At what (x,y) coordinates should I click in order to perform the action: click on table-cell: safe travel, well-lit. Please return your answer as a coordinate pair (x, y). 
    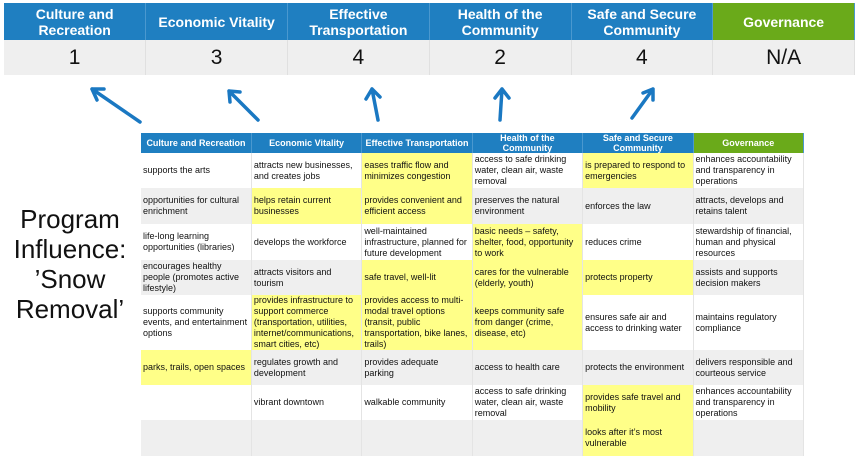
    Looking at the image, I should click on (417, 277).